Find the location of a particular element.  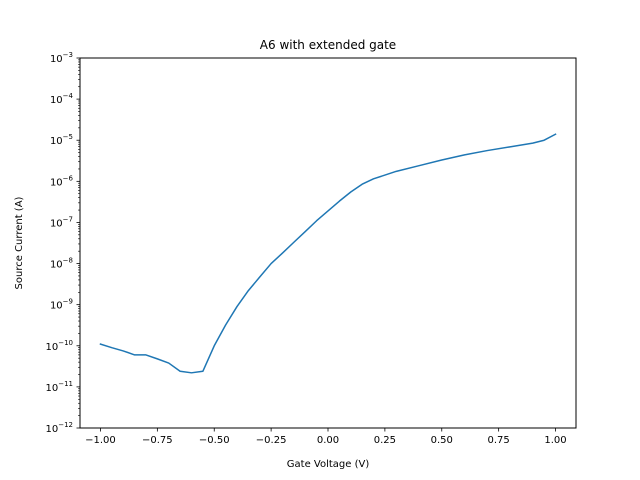

x-axis-ticks: −1.00 −0.75 −0.50 −0.25 0.00 0.25 0.50 0.75 1.00 is located at coordinates (326, 437).